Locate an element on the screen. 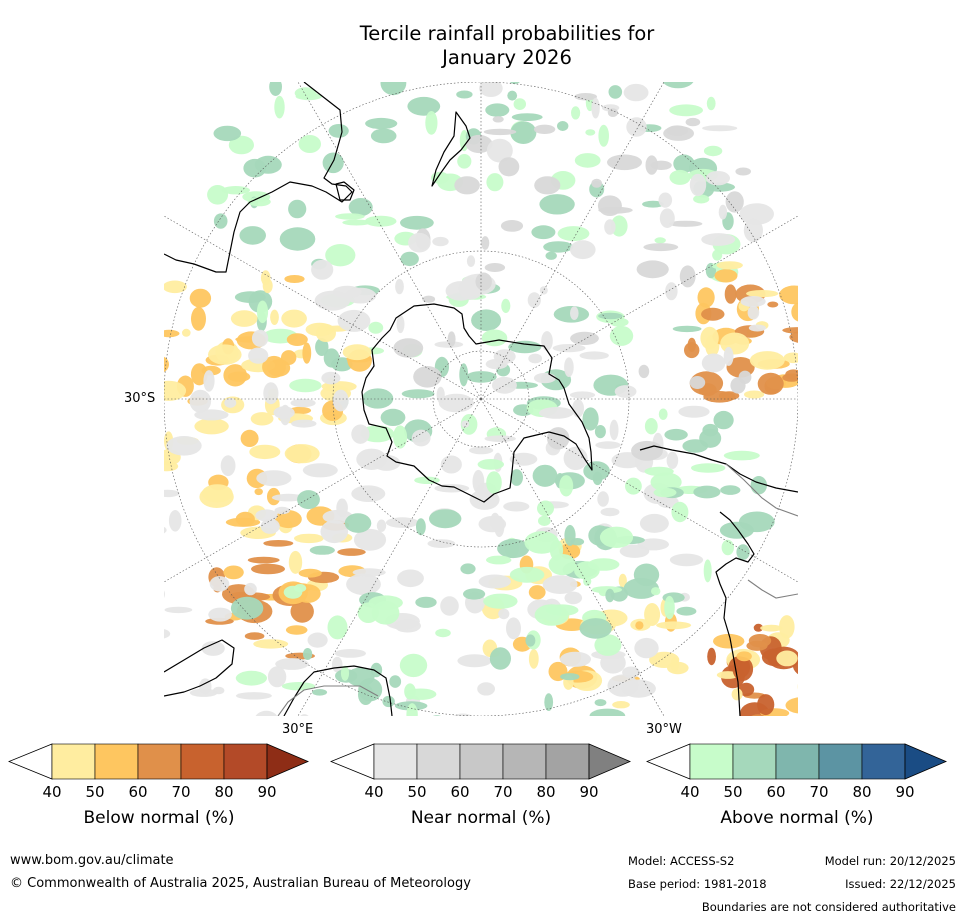 The image size is (965, 919). above-normal-colorbar is located at coordinates (797, 761).